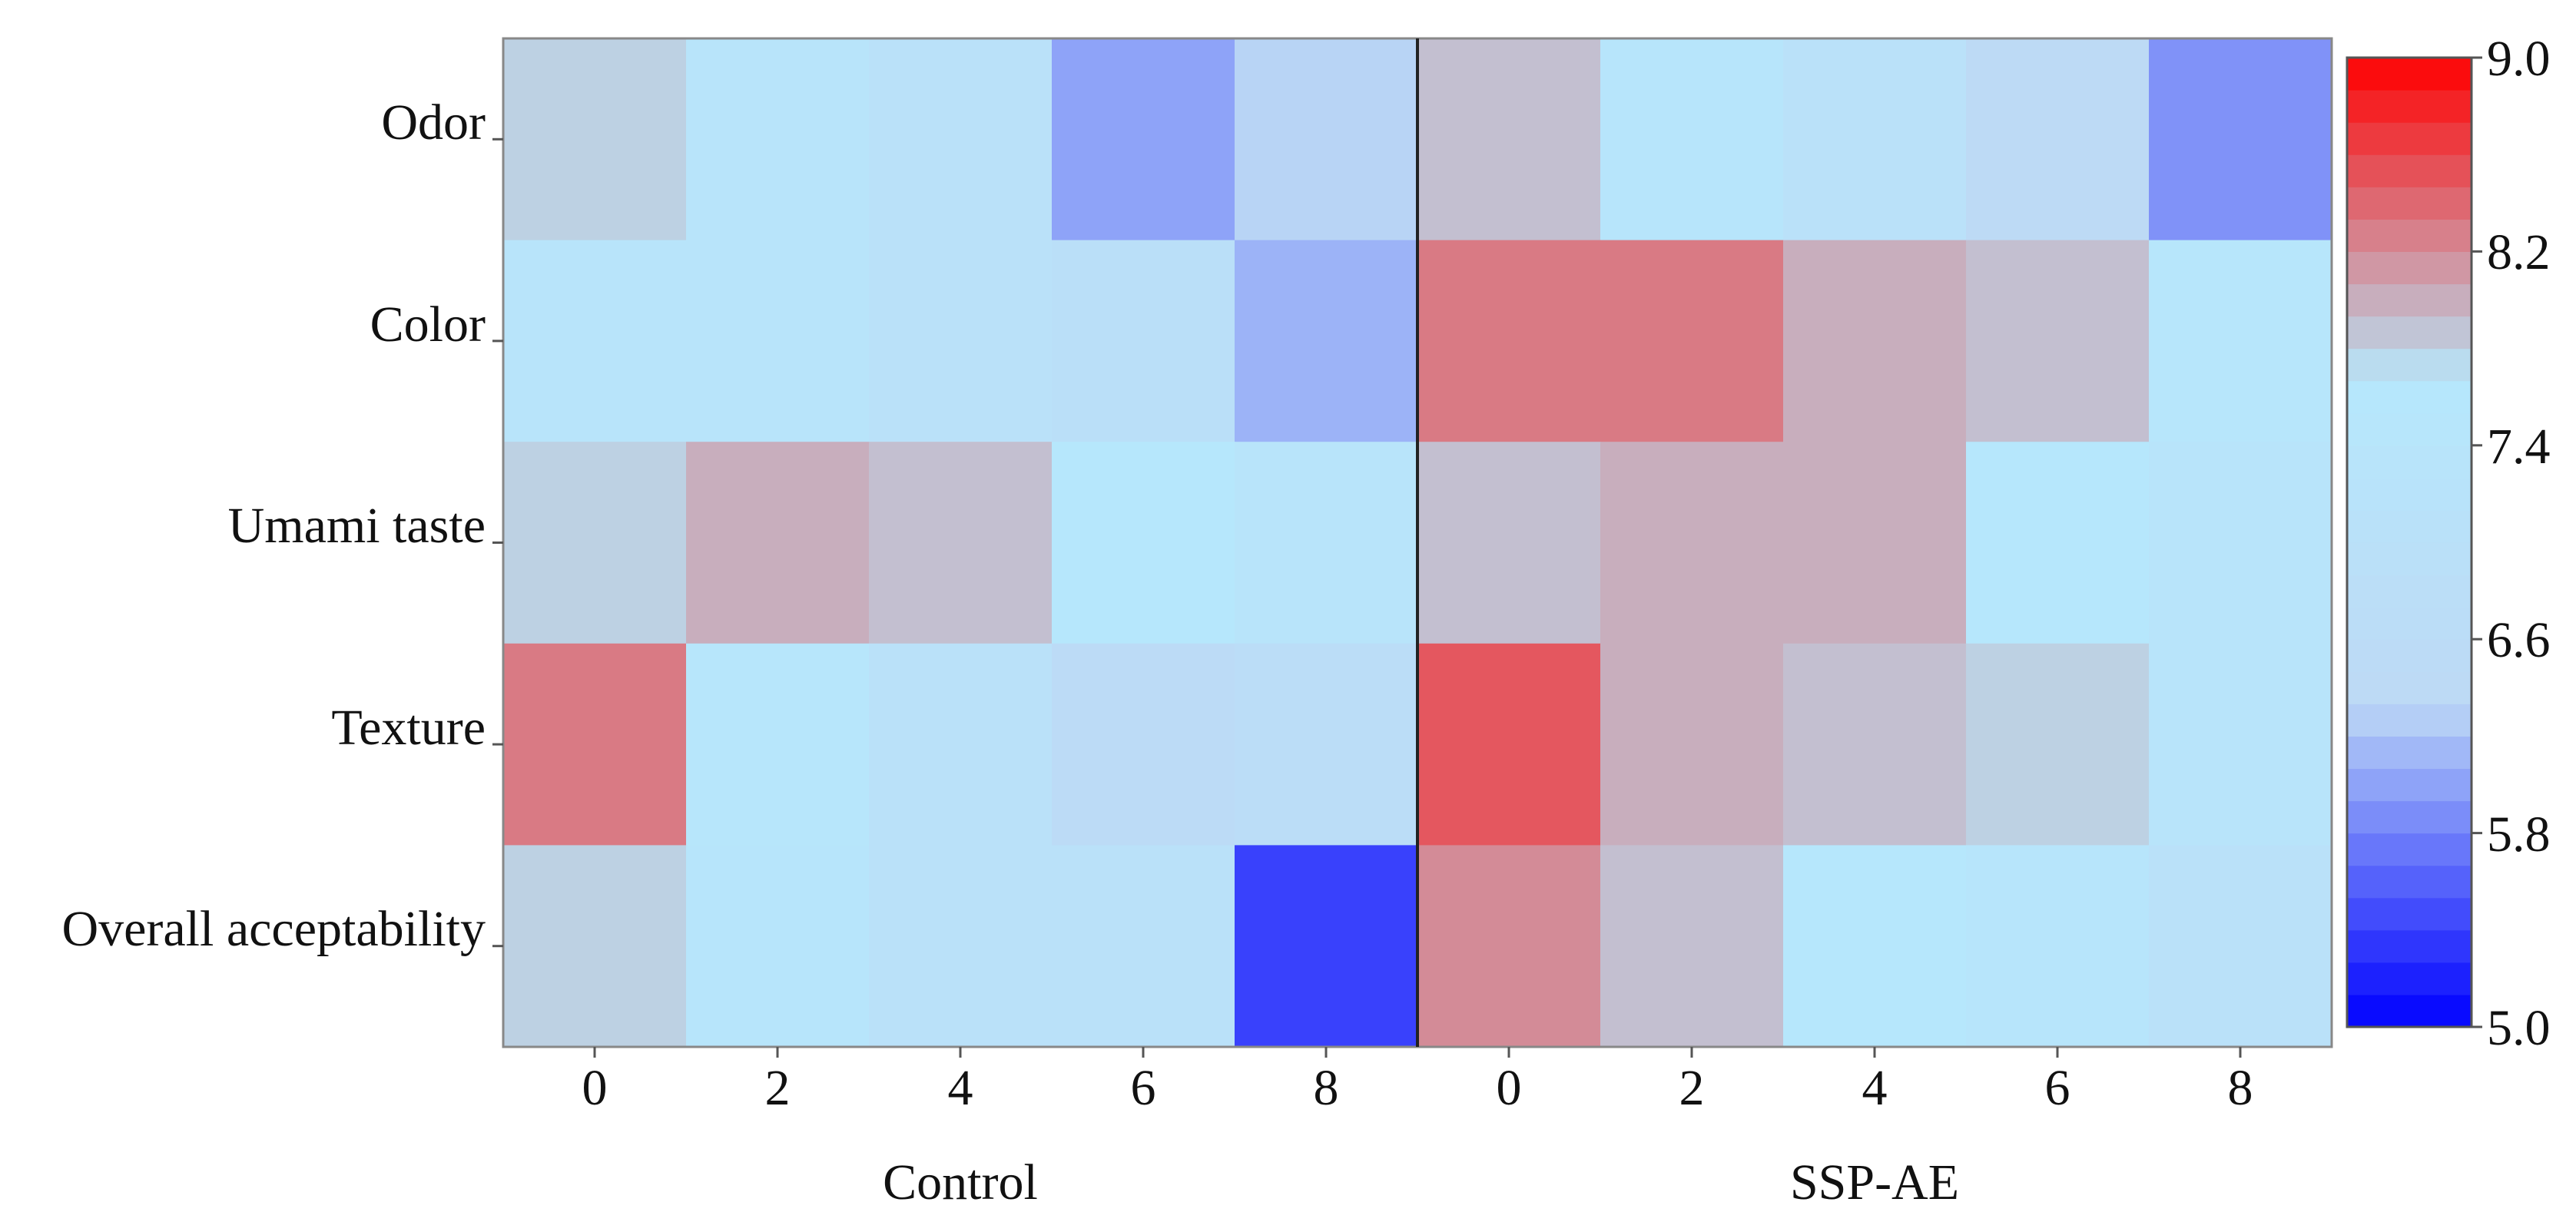 This screenshot has height=1222, width=2576. Describe the element at coordinates (2519, 59) in the screenshot. I see `colorbar-tick-label: 9.0` at that location.